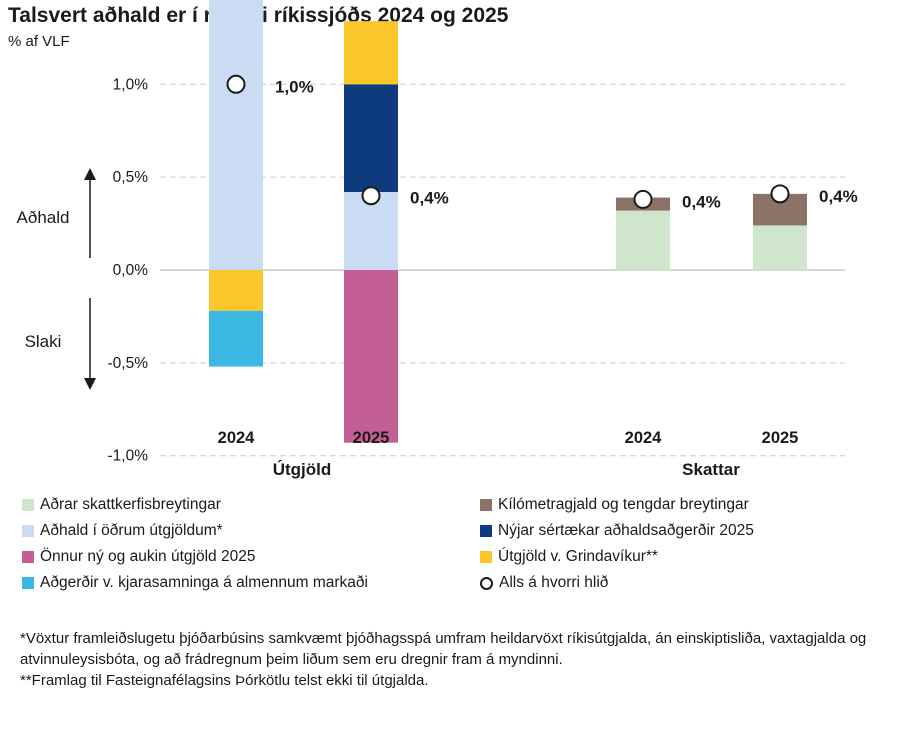 This screenshot has height=729, width=900. Describe the element at coordinates (90, 384) in the screenshot. I see `down-arrow-icon` at that location.